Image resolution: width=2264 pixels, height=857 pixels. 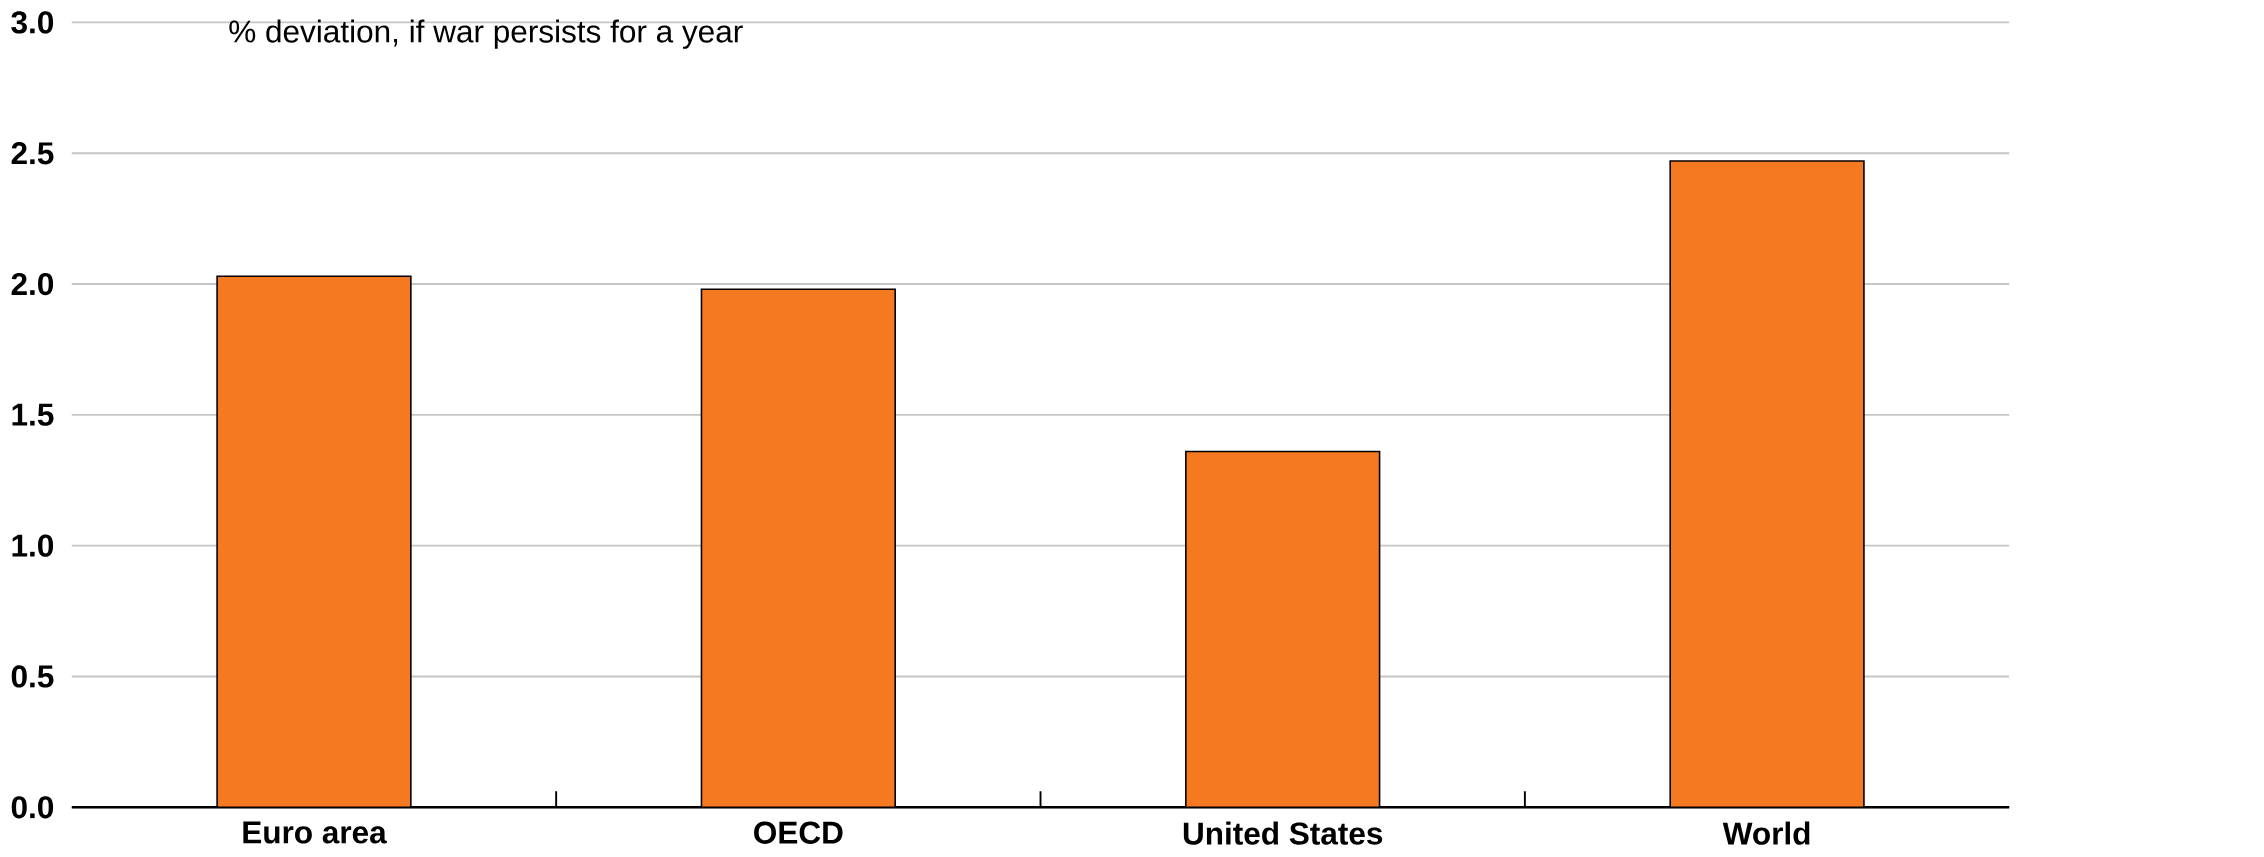 I want to click on x-tick-label: World, so click(x=1766, y=833).